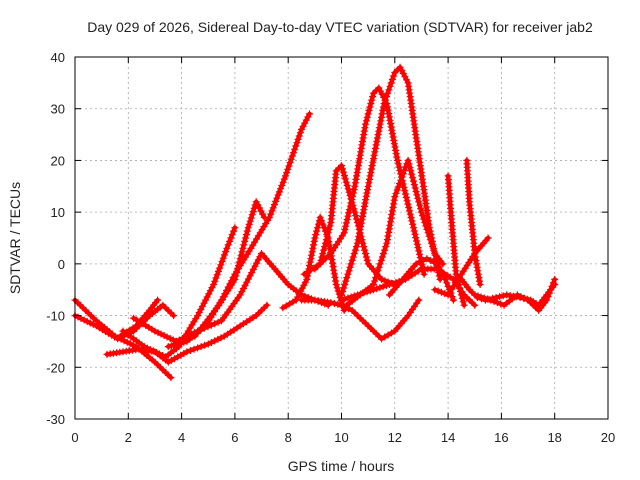 The width and height of the screenshot is (640, 480). What do you see at coordinates (139, 318) in the screenshot?
I see `series-sat-d` at bounding box center [139, 318].